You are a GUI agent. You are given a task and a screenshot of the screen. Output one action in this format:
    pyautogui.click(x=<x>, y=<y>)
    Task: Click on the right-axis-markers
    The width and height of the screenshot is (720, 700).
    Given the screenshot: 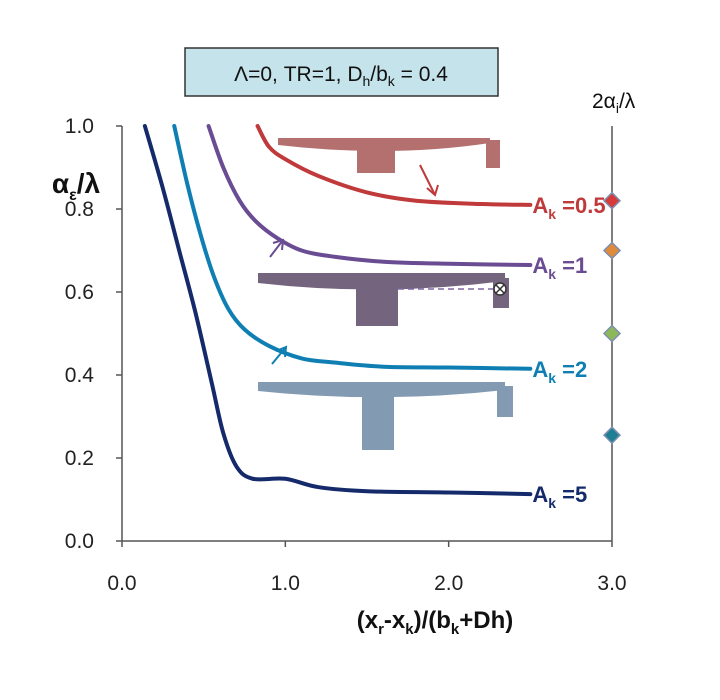 What is the action you would take?
    pyautogui.click(x=612, y=318)
    